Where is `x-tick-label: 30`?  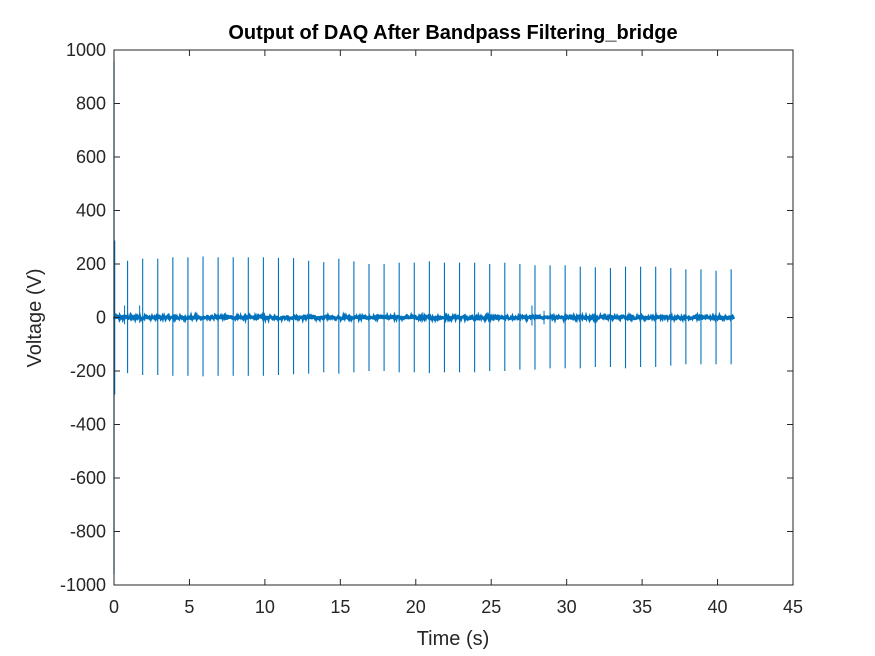
x-tick-label: 30 is located at coordinates (567, 607).